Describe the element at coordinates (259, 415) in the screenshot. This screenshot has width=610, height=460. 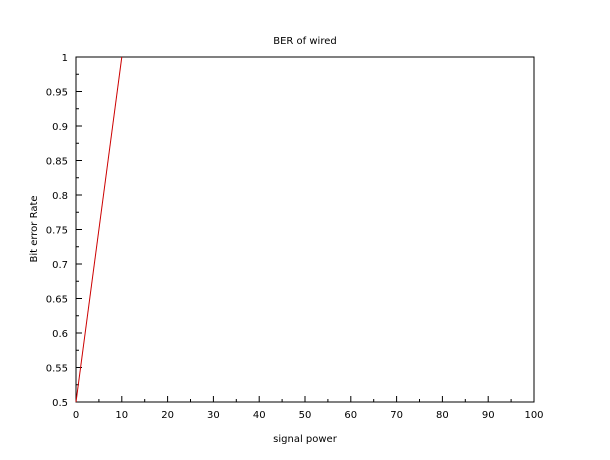
I see `x-tick-label: 40` at that location.